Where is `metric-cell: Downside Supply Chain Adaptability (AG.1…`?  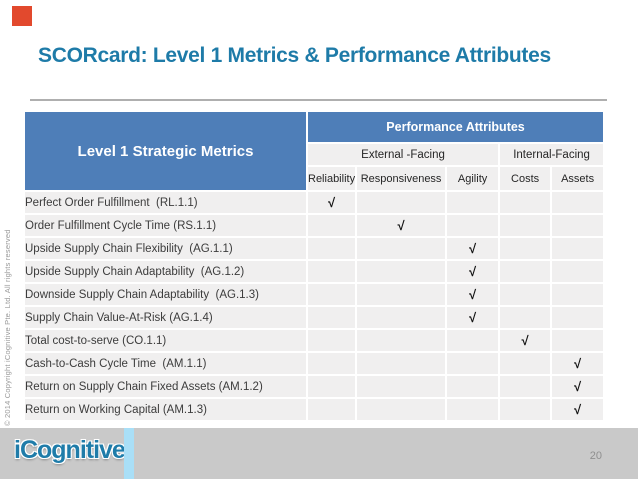
metric-cell: Downside Supply Chain Adaptability (AG.1… is located at coordinates (165, 294).